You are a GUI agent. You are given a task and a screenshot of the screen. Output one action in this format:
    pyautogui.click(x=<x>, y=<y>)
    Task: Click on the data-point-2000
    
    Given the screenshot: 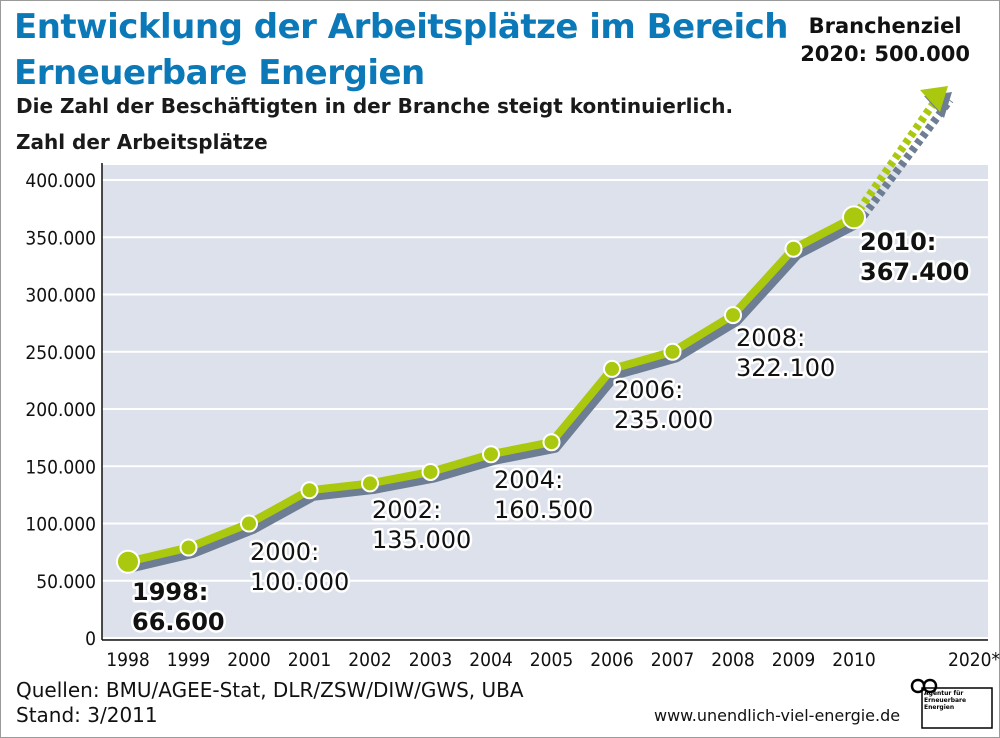 What is the action you would take?
    pyautogui.click(x=249, y=523)
    